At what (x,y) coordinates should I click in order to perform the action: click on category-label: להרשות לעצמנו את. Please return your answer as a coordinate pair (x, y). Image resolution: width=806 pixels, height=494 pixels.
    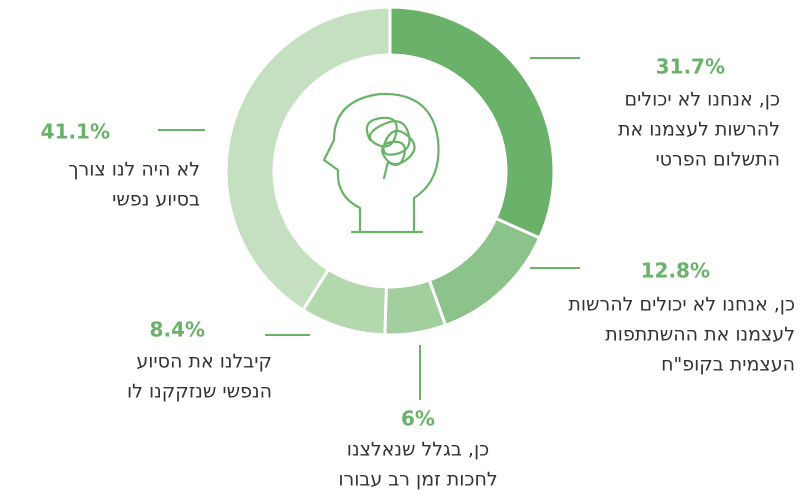
    Looking at the image, I should click on (699, 130).